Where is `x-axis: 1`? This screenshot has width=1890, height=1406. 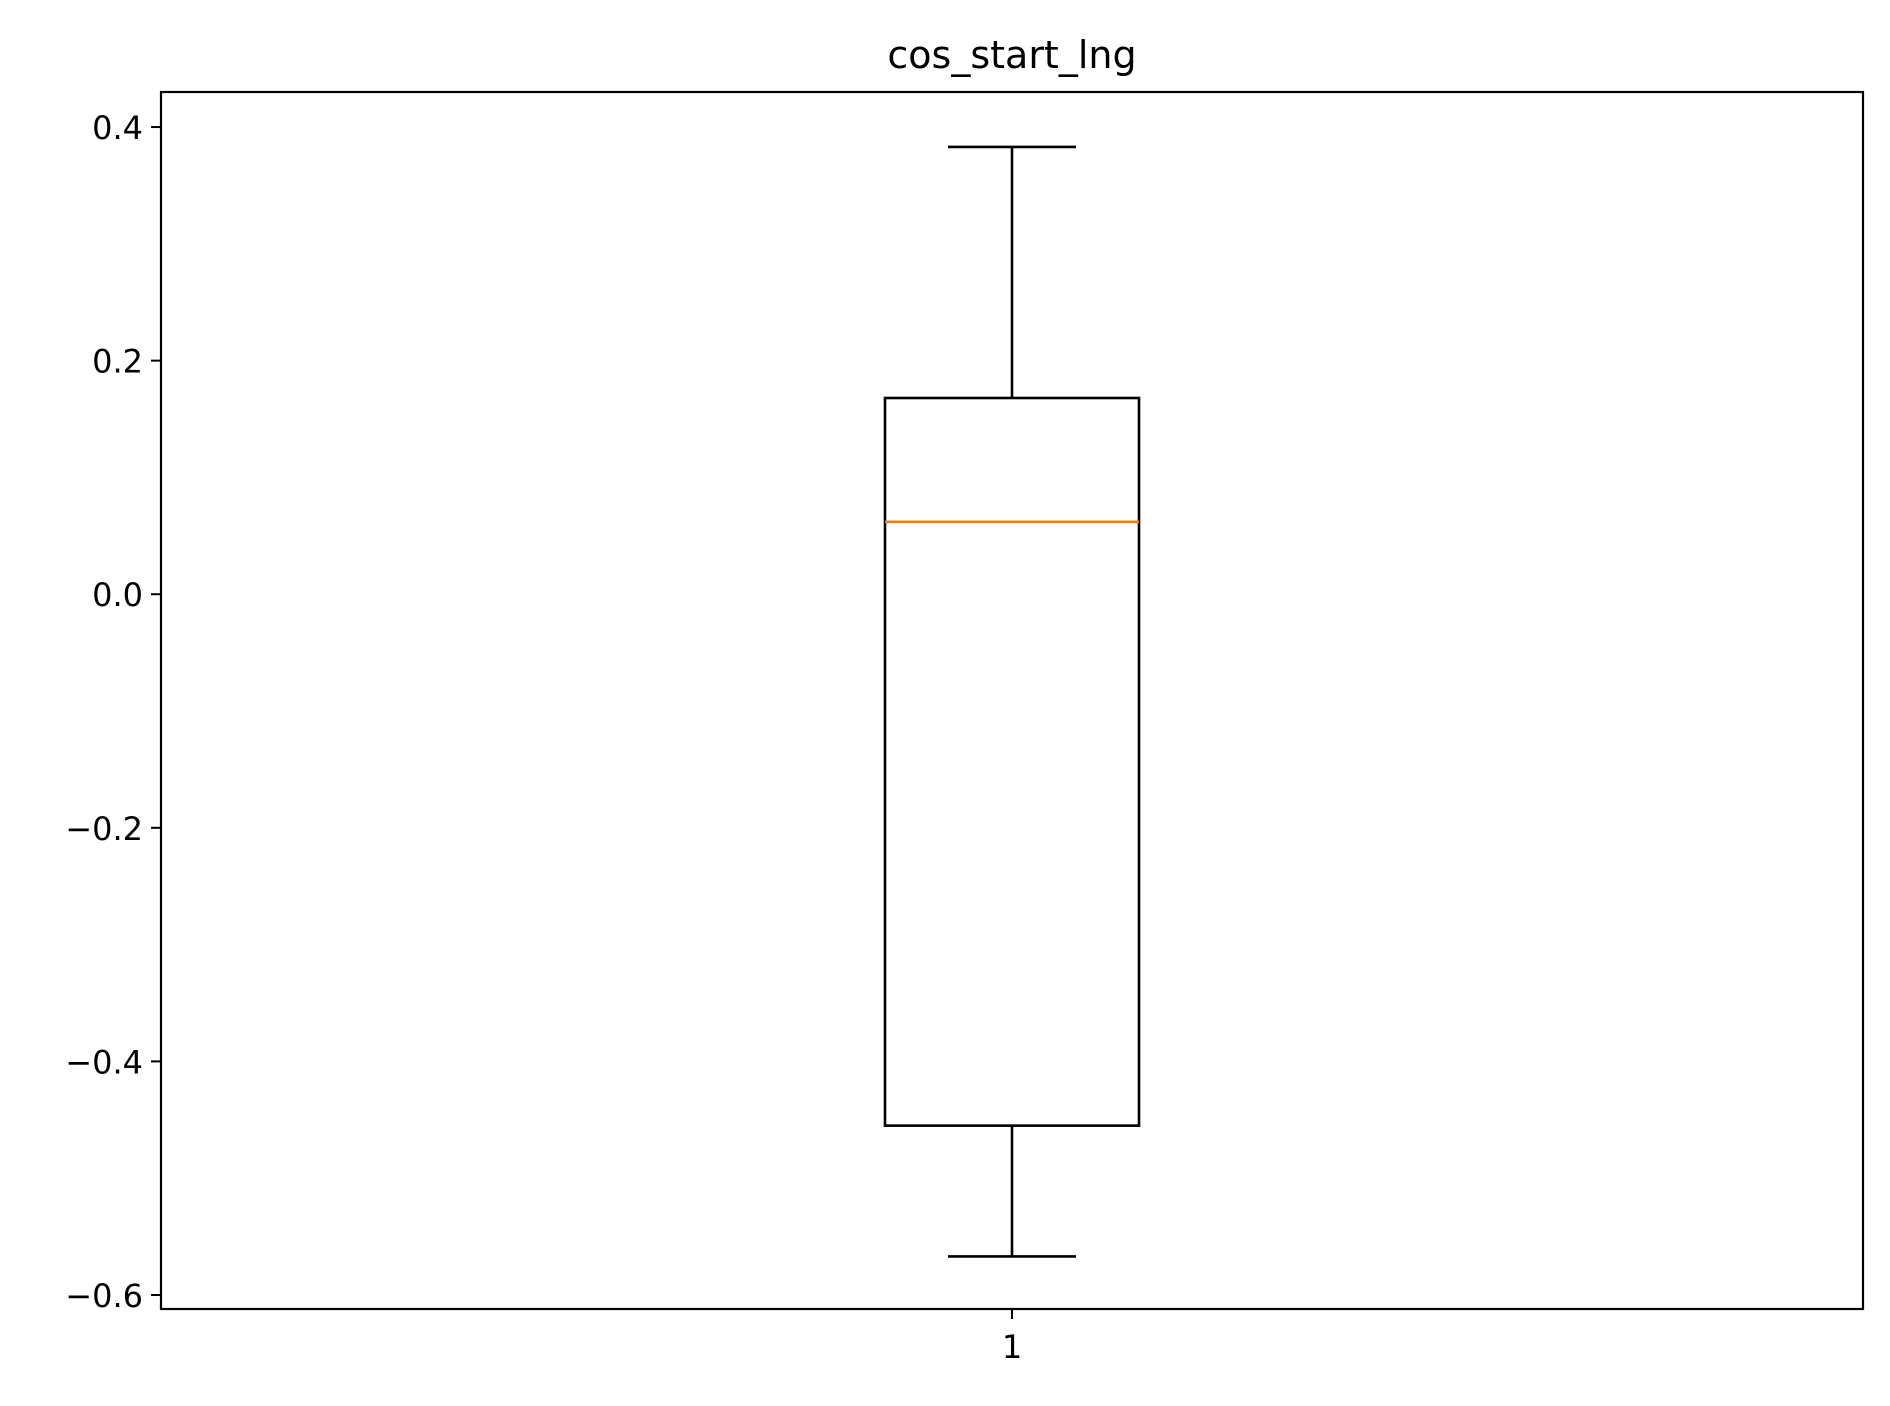 x-axis: 1 is located at coordinates (1012, 1337).